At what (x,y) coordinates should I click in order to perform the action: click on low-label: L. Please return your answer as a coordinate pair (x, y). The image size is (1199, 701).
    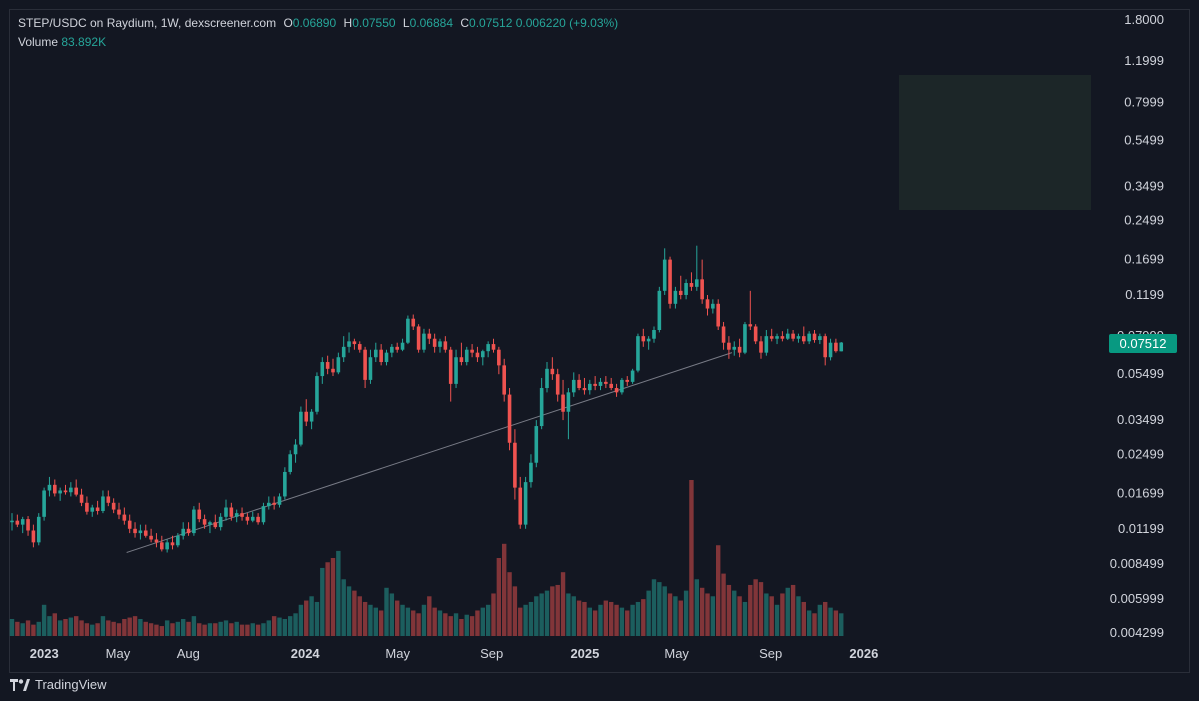
    Looking at the image, I should click on (406, 23).